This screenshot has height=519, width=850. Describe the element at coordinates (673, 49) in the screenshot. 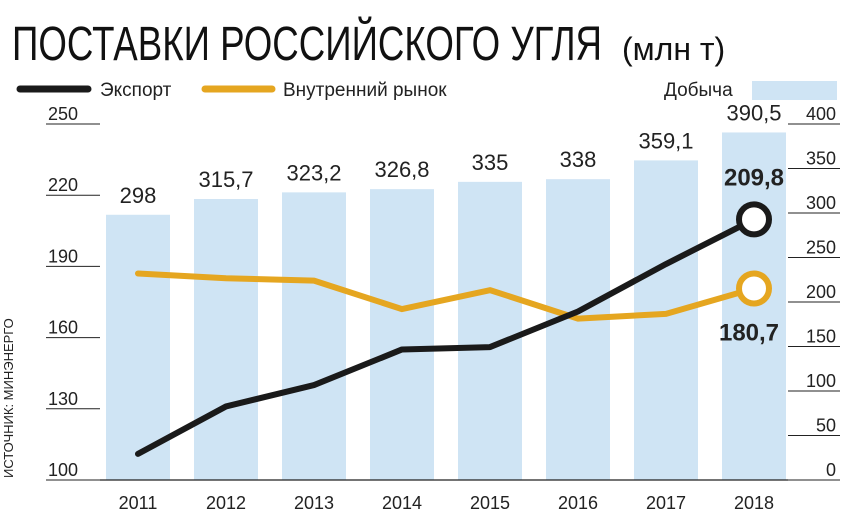

I see `chart-unit: (млн т)` at that location.